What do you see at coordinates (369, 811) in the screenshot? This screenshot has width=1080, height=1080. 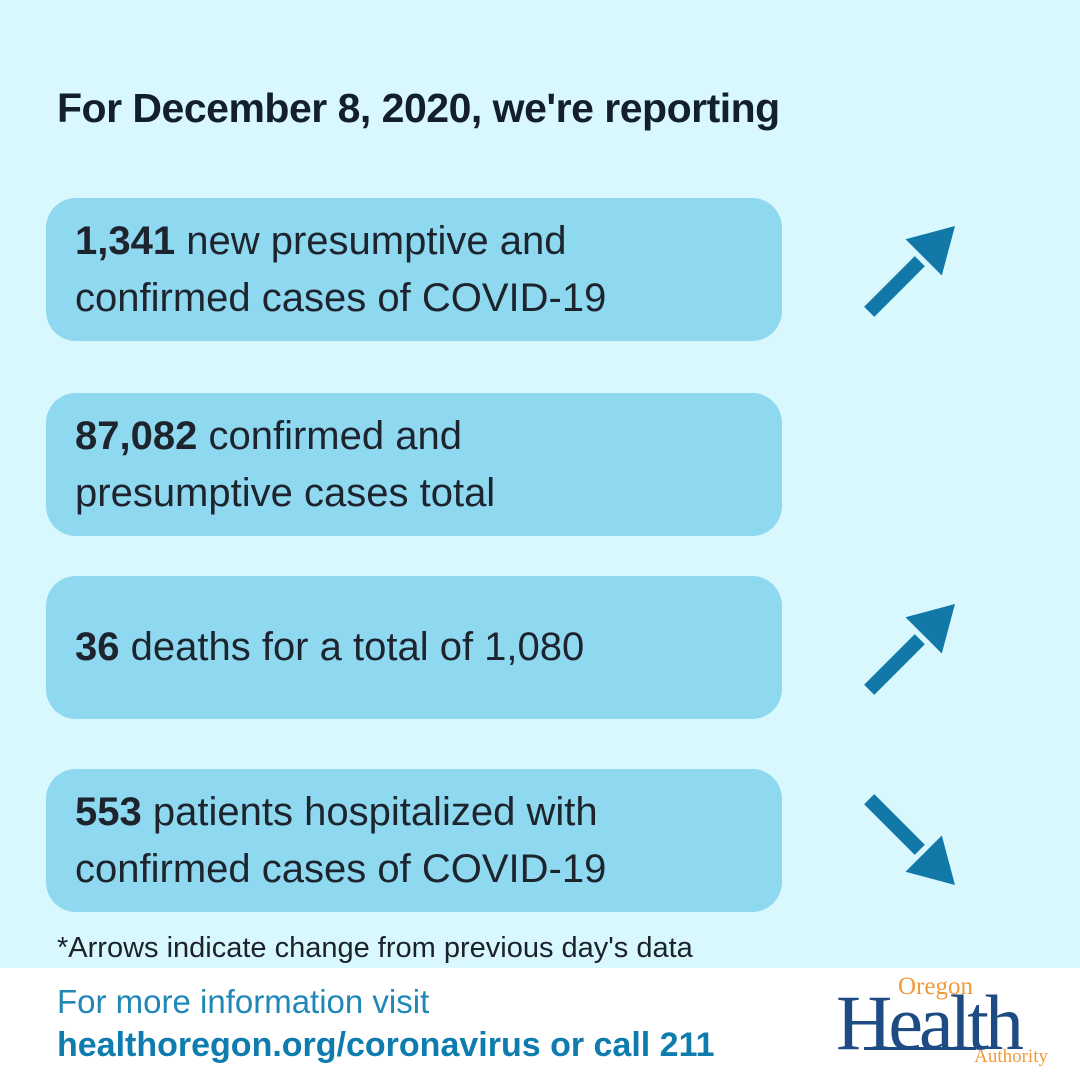 I see `stat-text: patients hospitalized with` at bounding box center [369, 811].